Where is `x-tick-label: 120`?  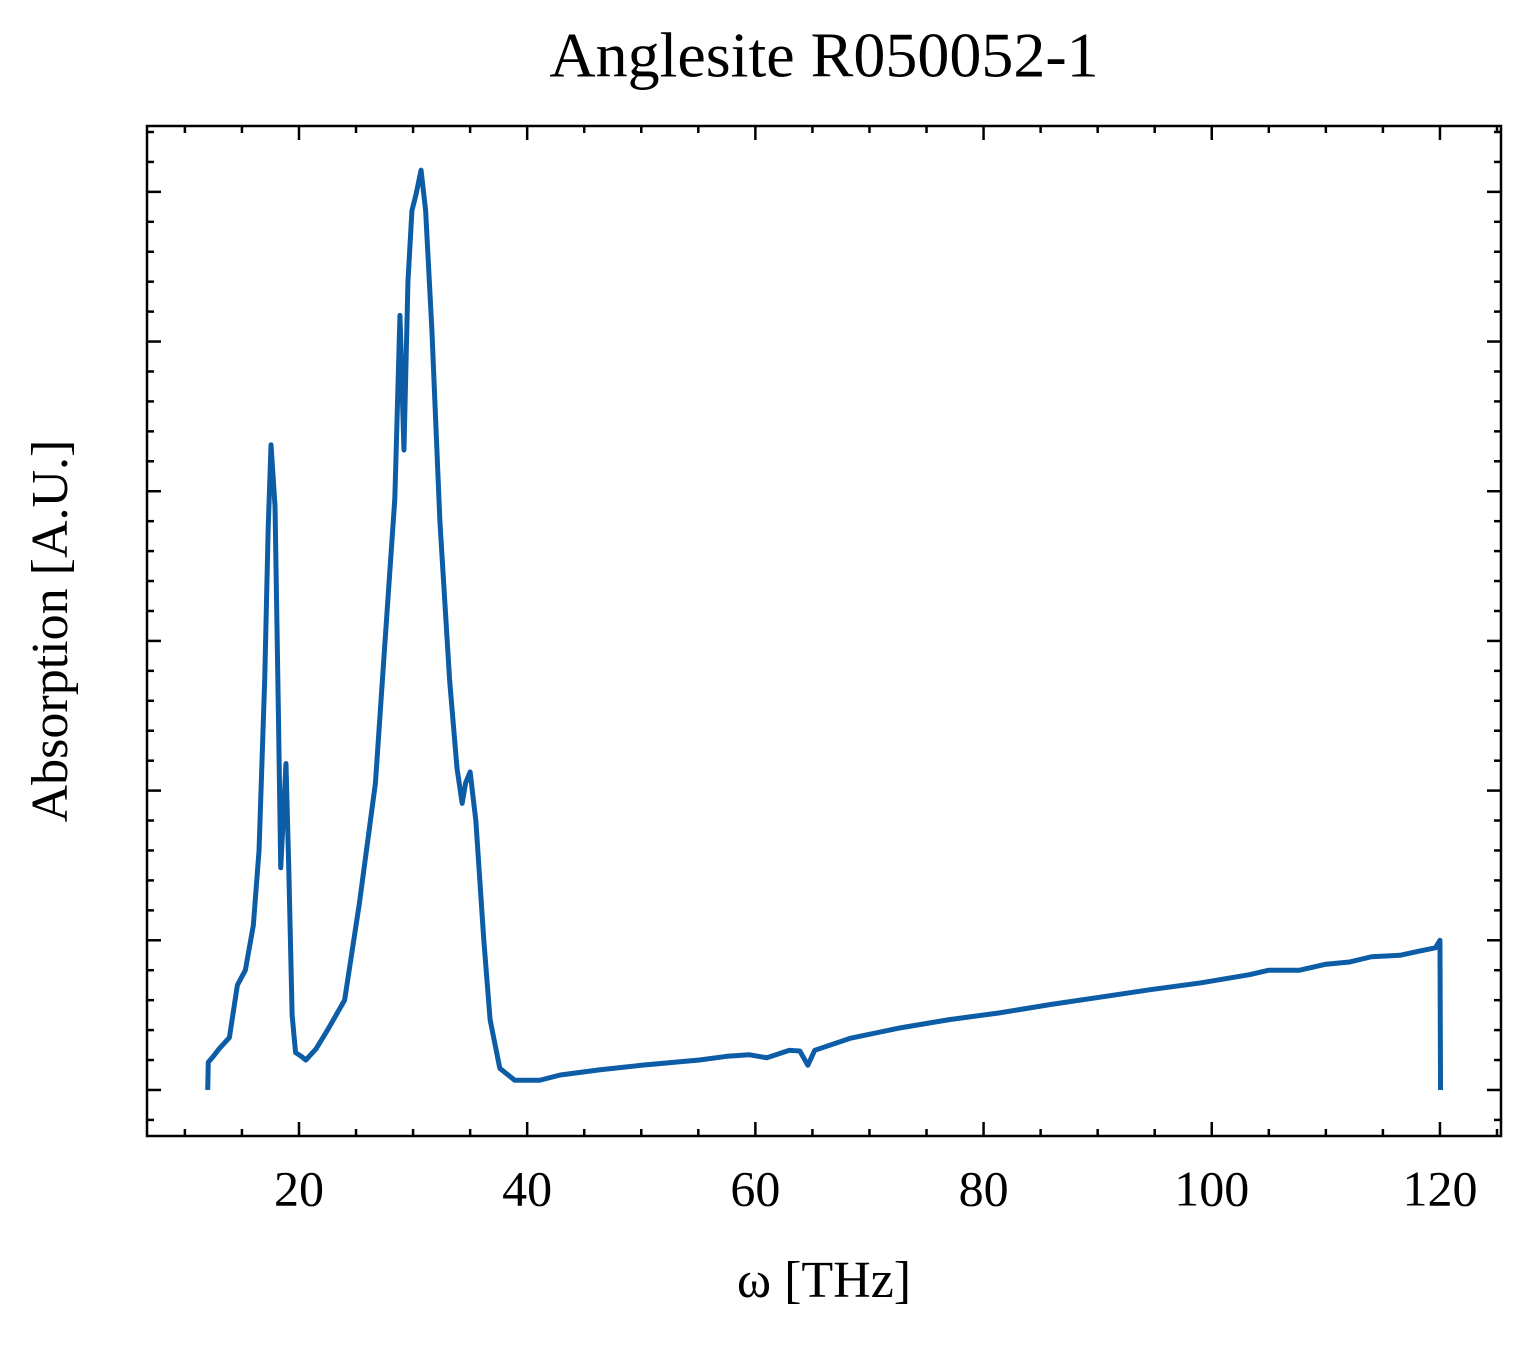 x-tick-label: 120 is located at coordinates (1439, 1188).